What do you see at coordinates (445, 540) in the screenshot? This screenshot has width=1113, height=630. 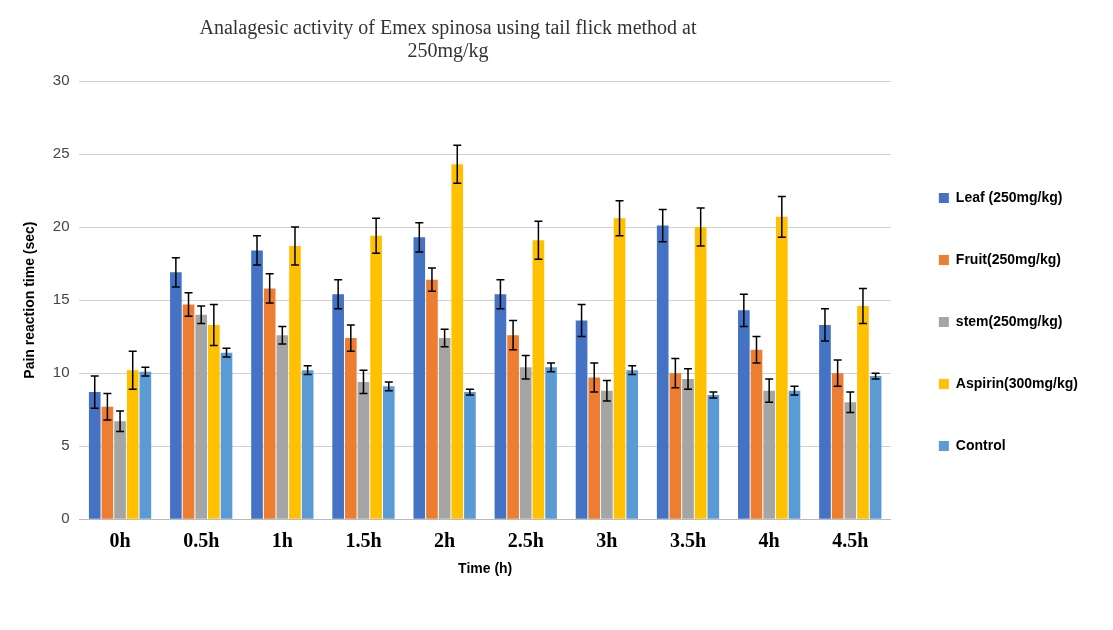 I see `x-tick-label: 2h` at bounding box center [445, 540].